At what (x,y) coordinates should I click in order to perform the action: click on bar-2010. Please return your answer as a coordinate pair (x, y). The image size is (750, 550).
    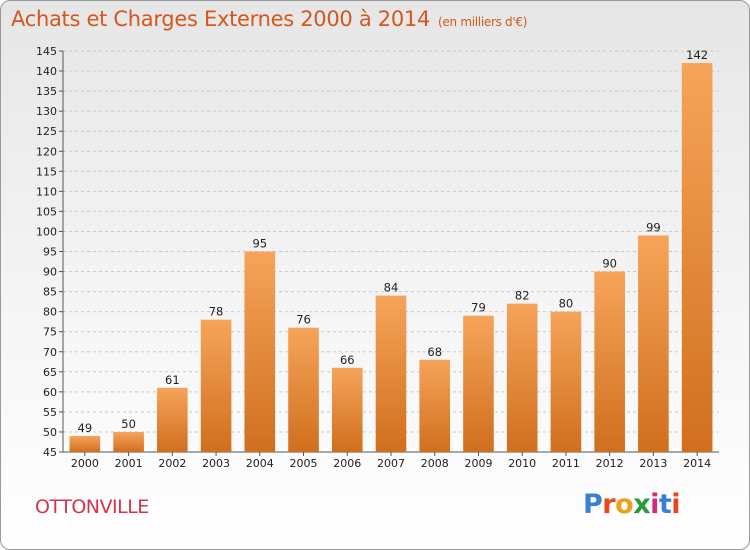
    Looking at the image, I should click on (522, 377).